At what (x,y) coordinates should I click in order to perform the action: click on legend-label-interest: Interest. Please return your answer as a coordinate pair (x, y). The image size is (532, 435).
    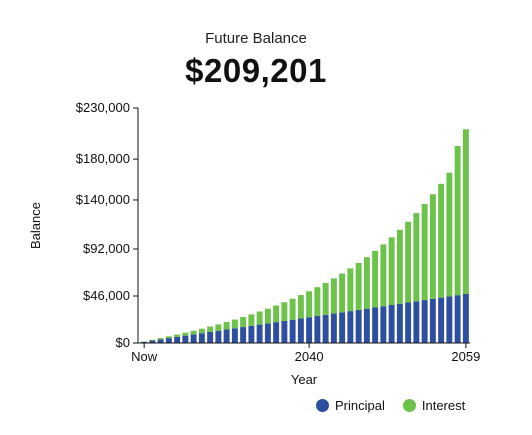
    Looking at the image, I should click on (443, 405).